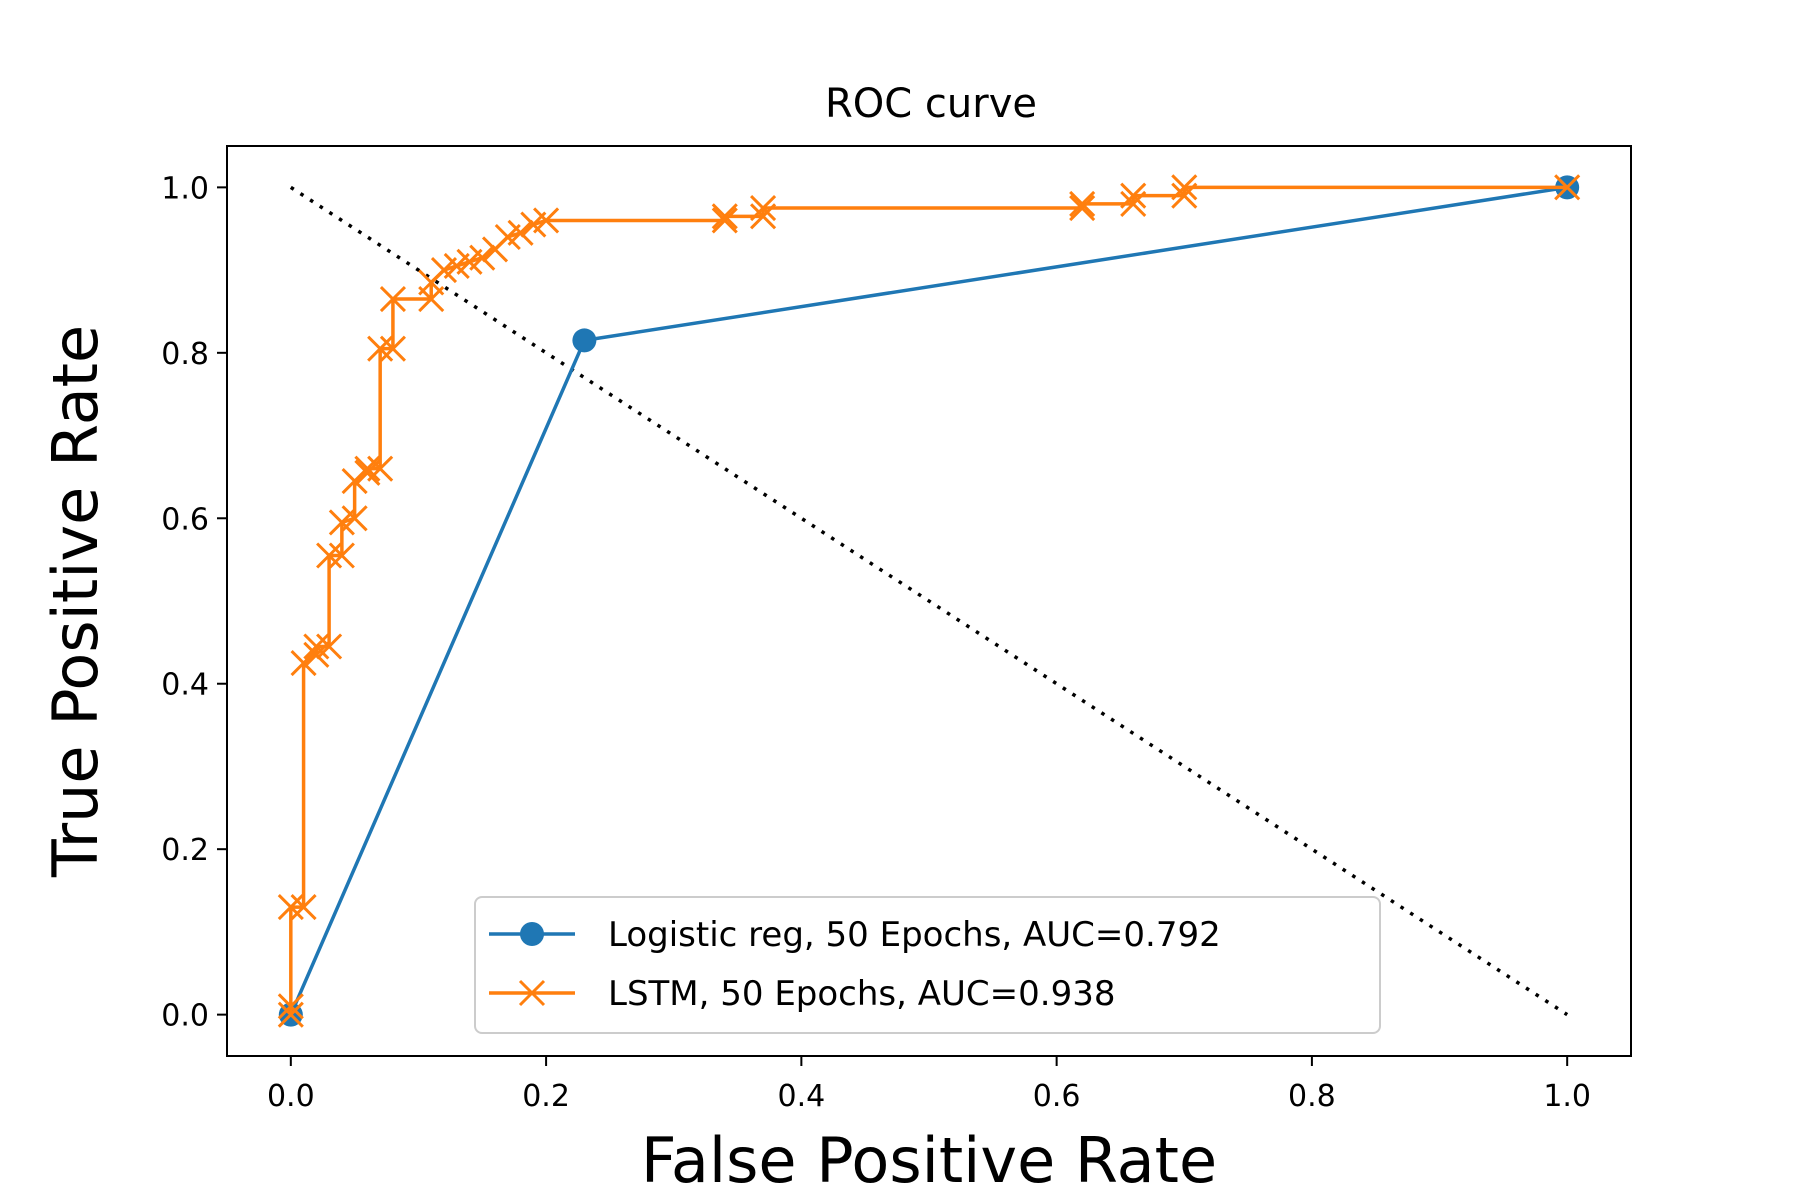 The image size is (1800, 1200). What do you see at coordinates (532, 934) in the screenshot?
I see `legend-marker-logistic` at bounding box center [532, 934].